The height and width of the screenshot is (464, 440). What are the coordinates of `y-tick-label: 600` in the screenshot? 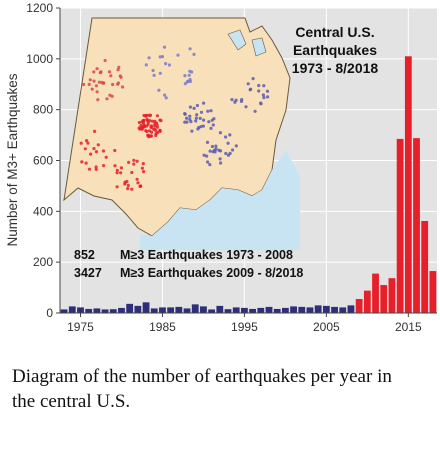 It's located at (43, 161).